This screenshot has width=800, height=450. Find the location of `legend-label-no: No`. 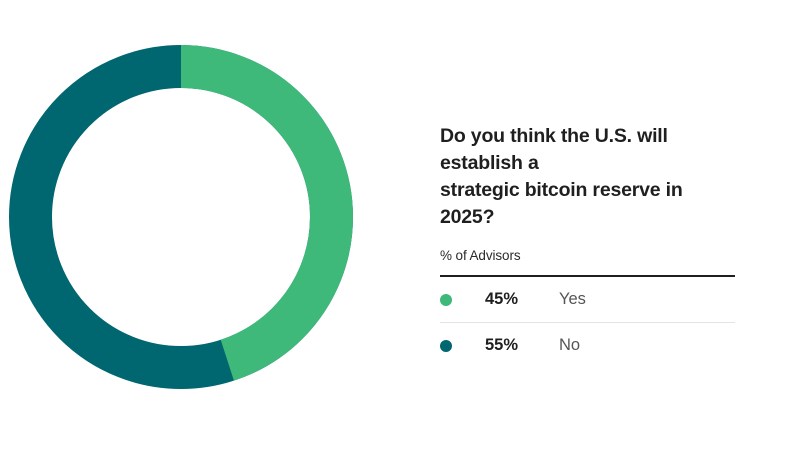

legend-label-no: No is located at coordinates (570, 345).